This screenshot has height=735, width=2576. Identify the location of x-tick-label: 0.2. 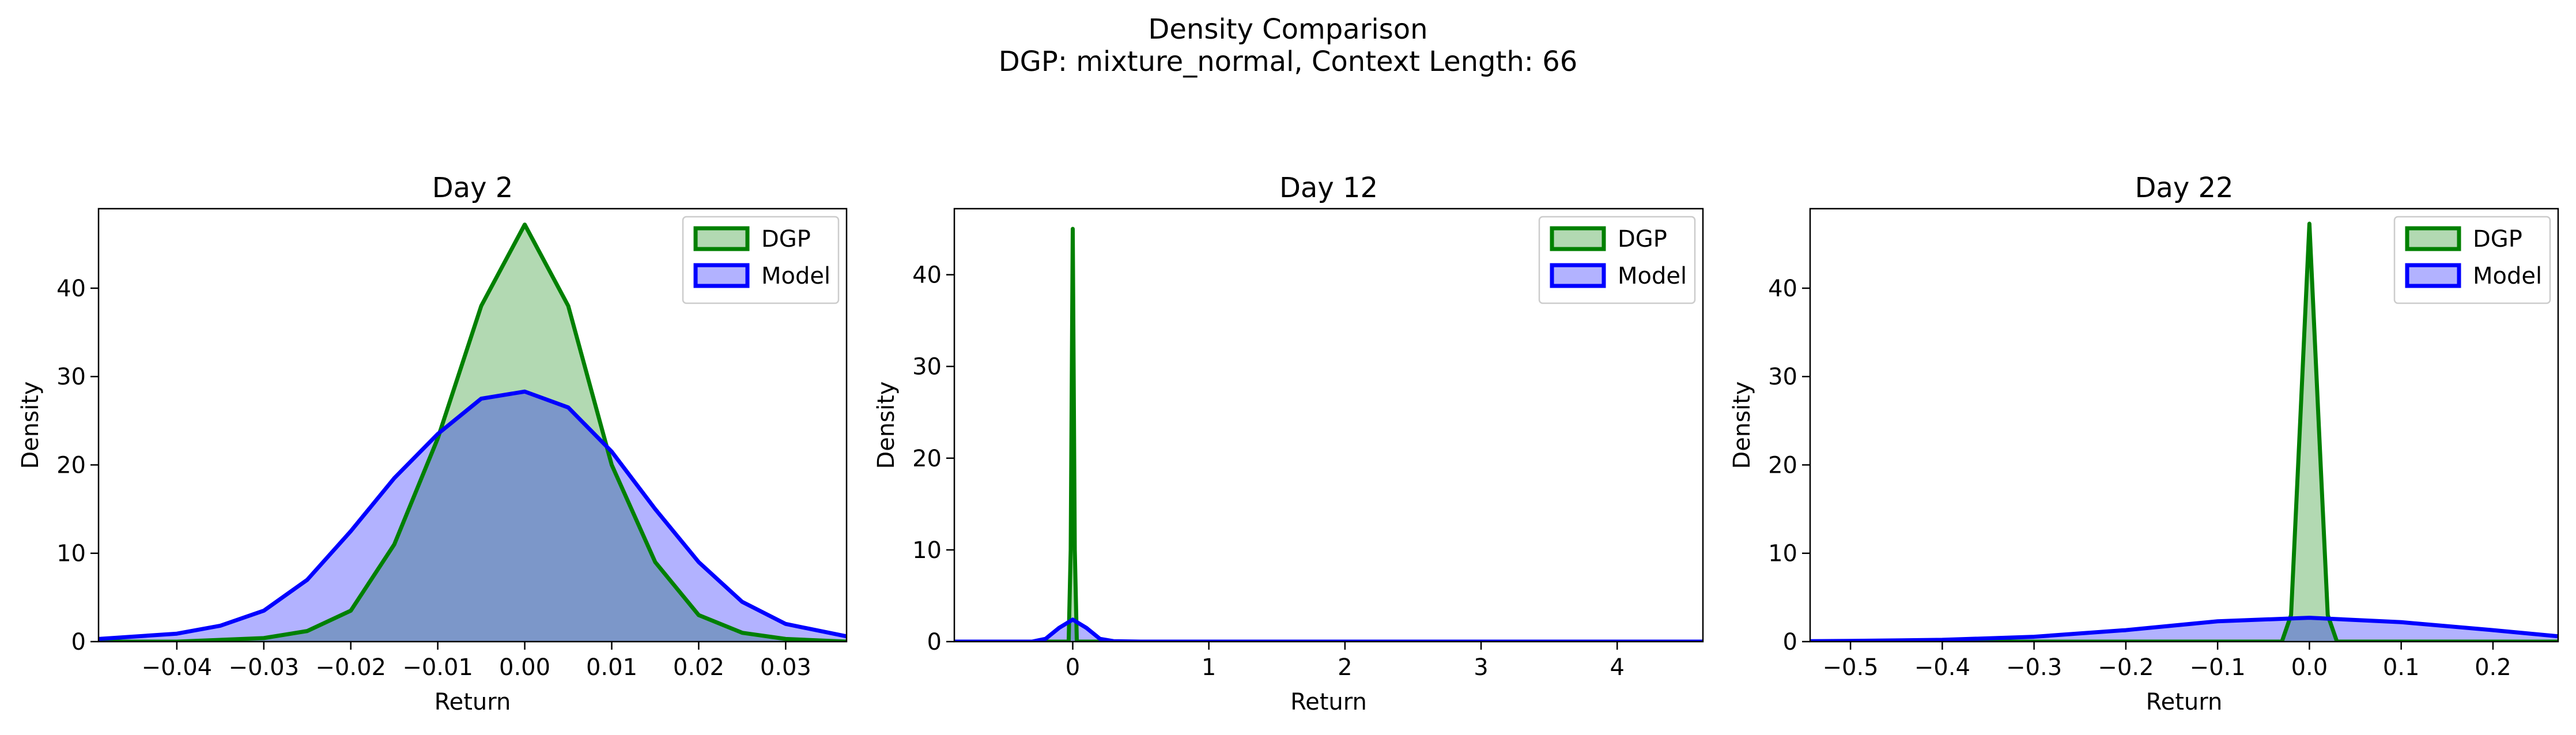
(2493, 667).